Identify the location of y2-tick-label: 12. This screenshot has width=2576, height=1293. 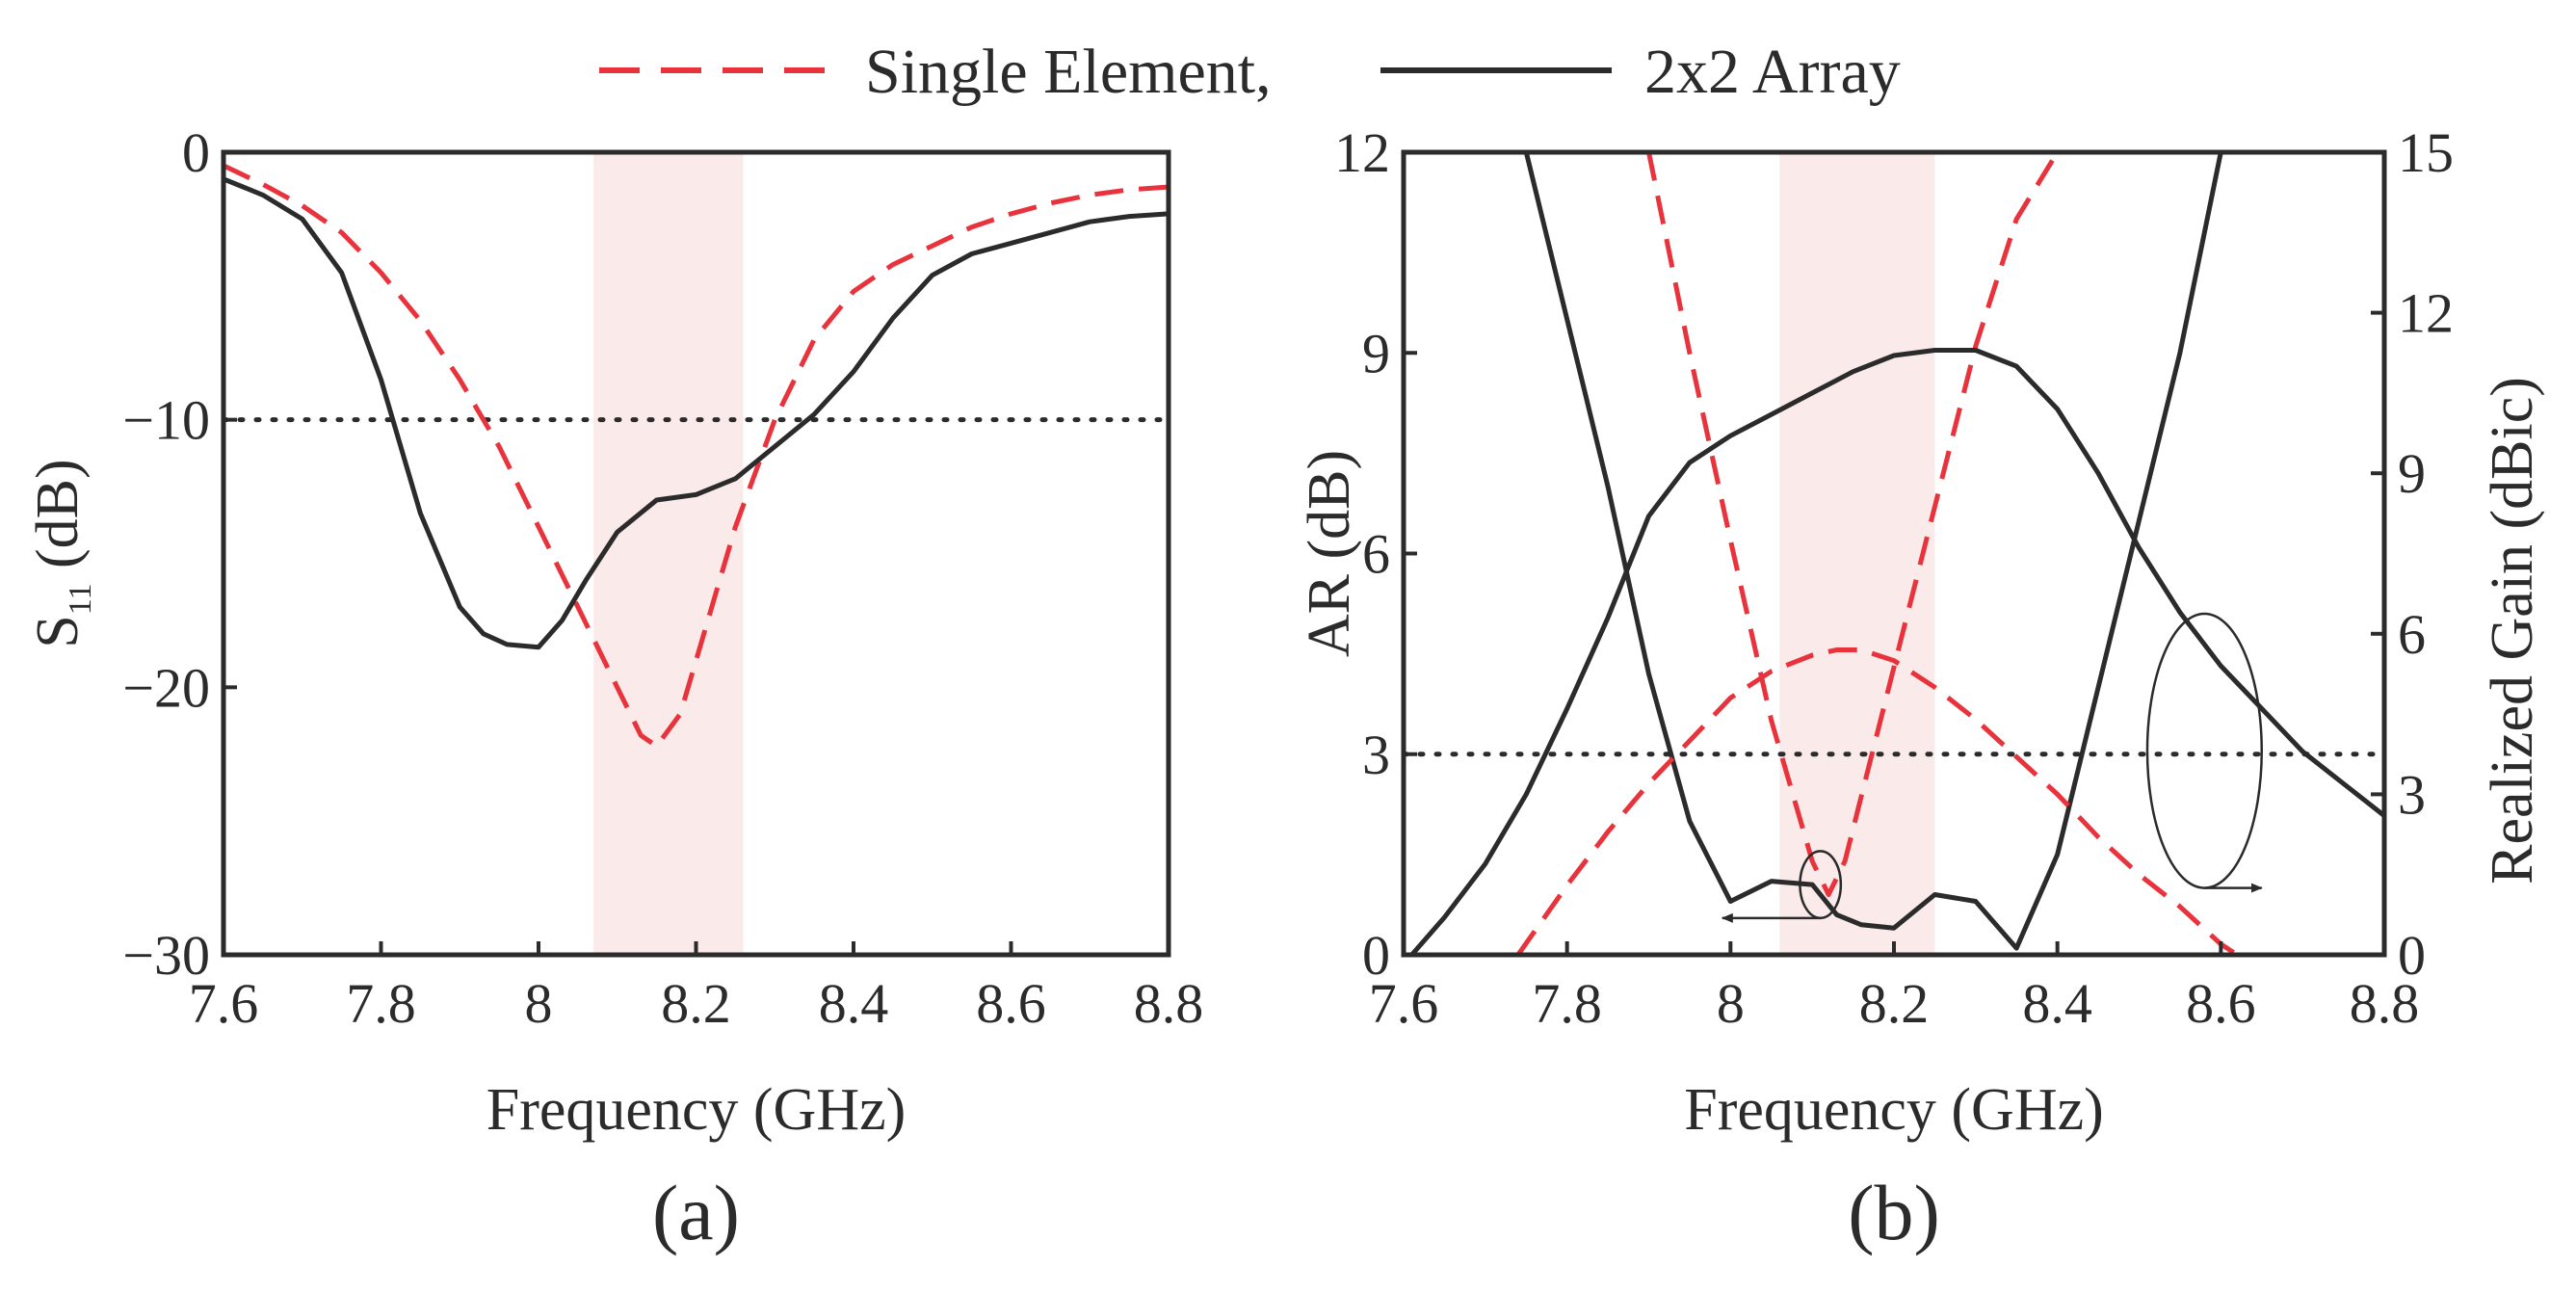
(2426, 313).